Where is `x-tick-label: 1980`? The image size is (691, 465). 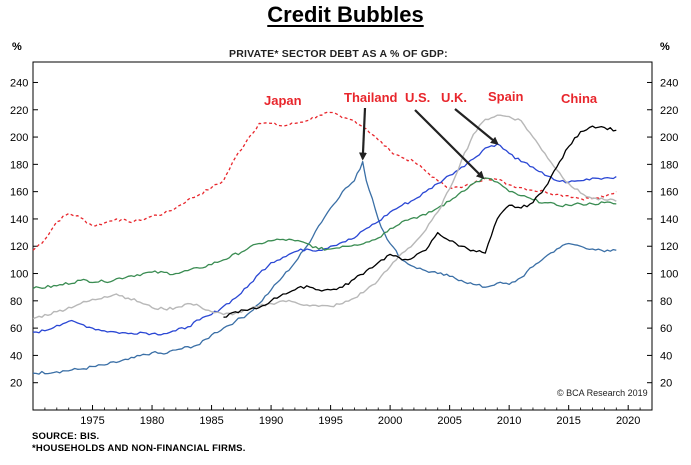 x-tick-label: 1980 is located at coordinates (152, 421).